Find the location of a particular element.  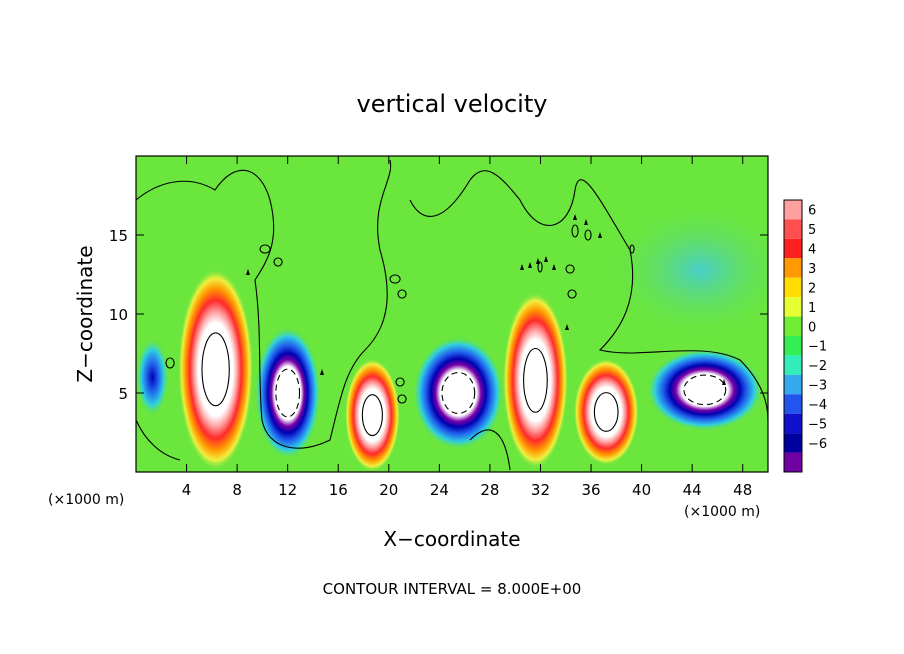

x-tick-label: 40 is located at coordinates (641, 490).